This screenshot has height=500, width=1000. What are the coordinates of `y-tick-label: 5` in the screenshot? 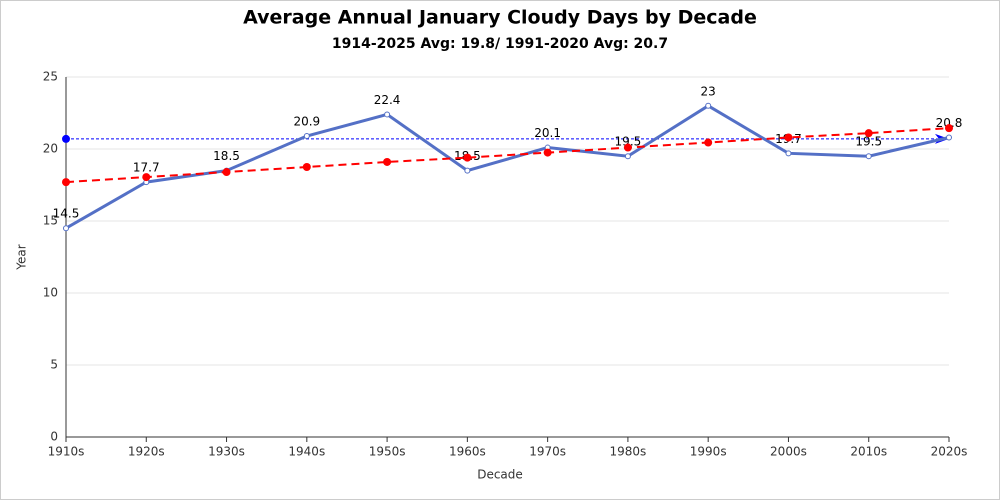 It's located at (54, 365).